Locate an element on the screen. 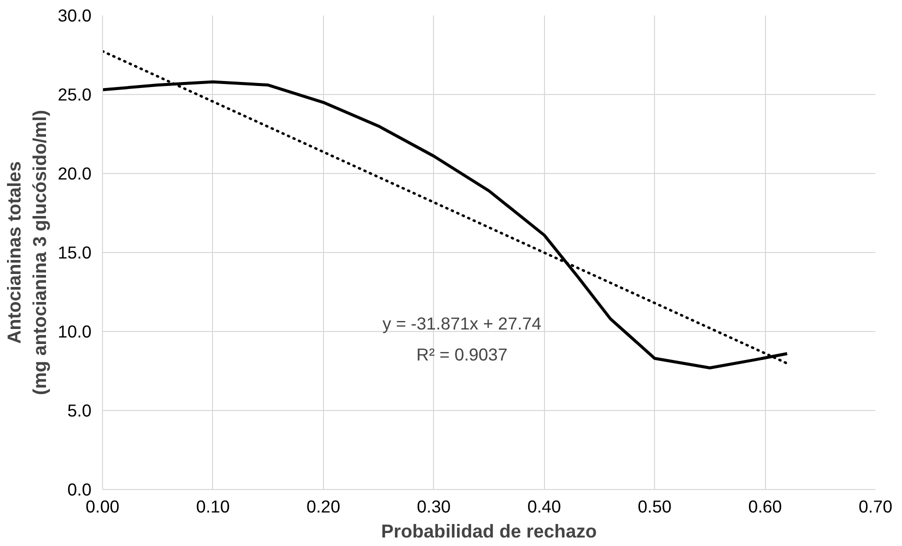 Image resolution: width=902 pixels, height=546 pixels. x-axis-title: Probabilidad de rechazo is located at coordinates (489, 531).